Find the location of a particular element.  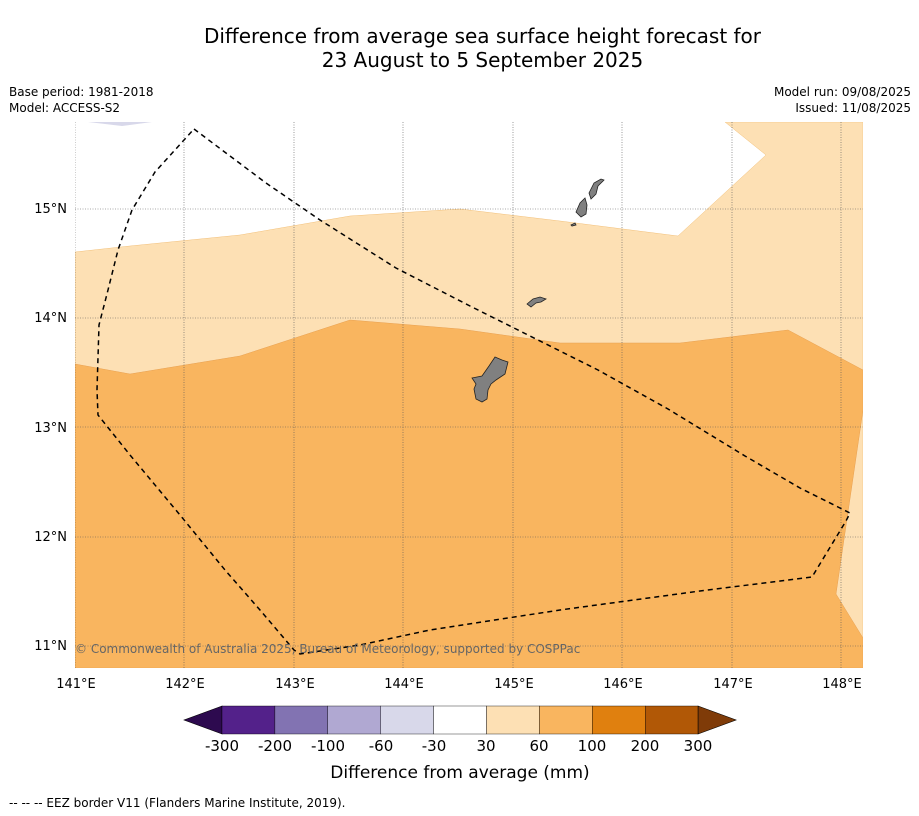

colorbar-label: 300 is located at coordinates (698, 746).